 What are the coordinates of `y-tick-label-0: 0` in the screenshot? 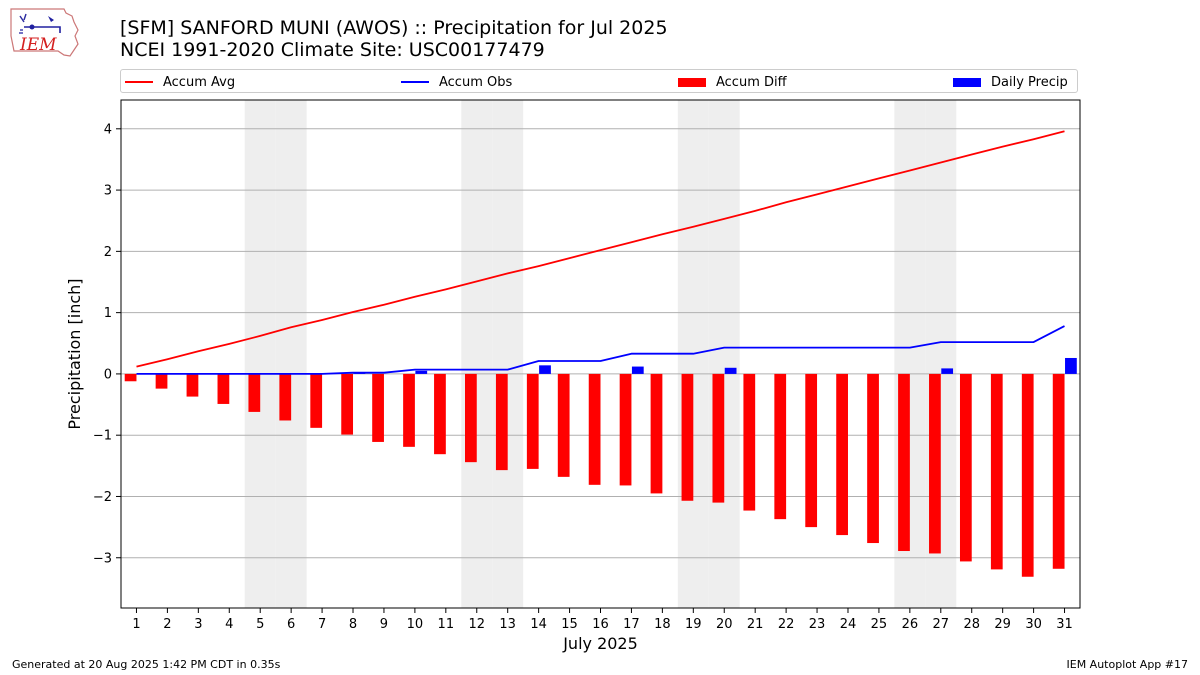 It's located at (108, 374).